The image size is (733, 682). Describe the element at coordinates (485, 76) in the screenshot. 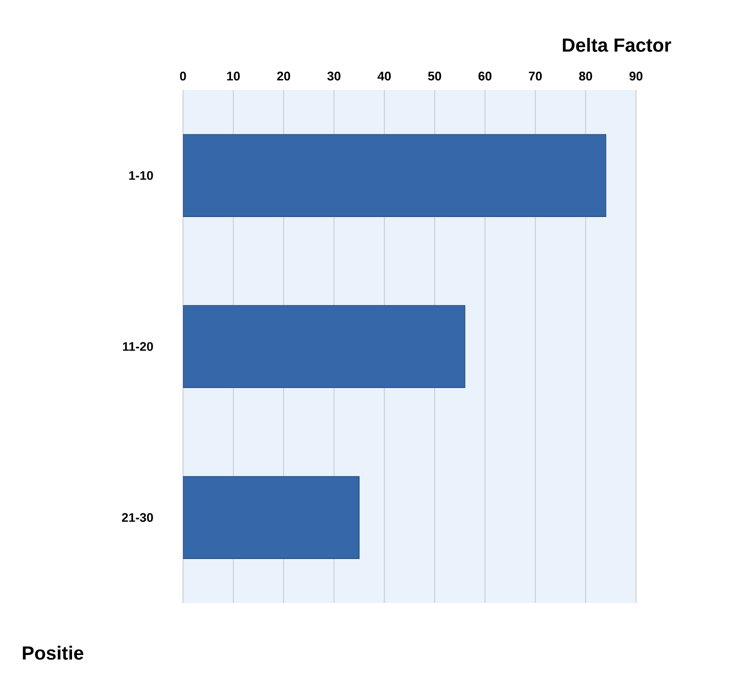

I see `x-tick-label: 60` at that location.